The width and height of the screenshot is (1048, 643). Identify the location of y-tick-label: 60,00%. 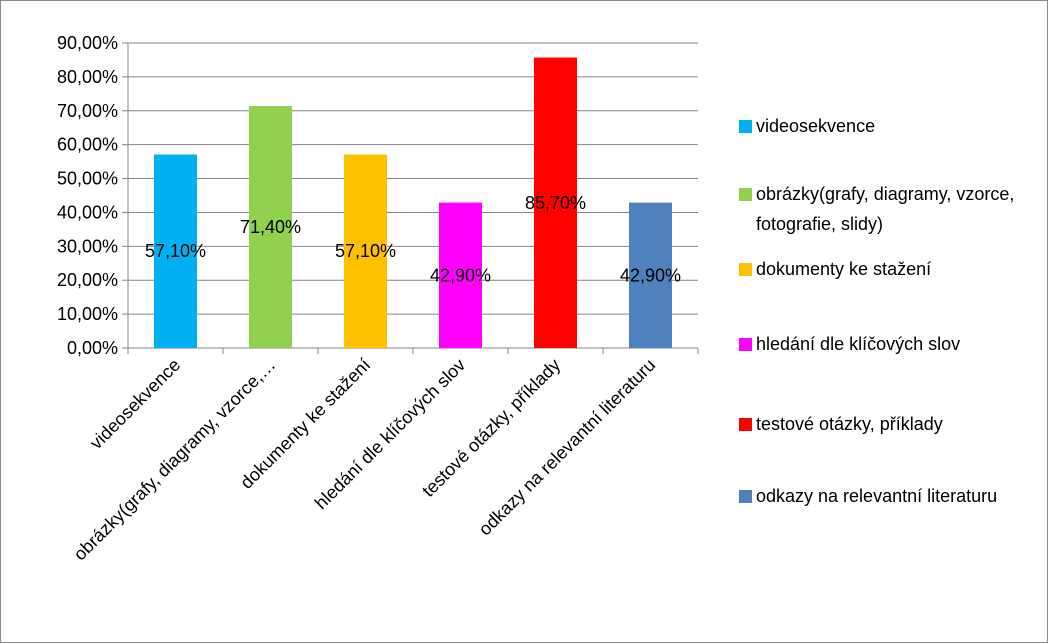
(87, 145).